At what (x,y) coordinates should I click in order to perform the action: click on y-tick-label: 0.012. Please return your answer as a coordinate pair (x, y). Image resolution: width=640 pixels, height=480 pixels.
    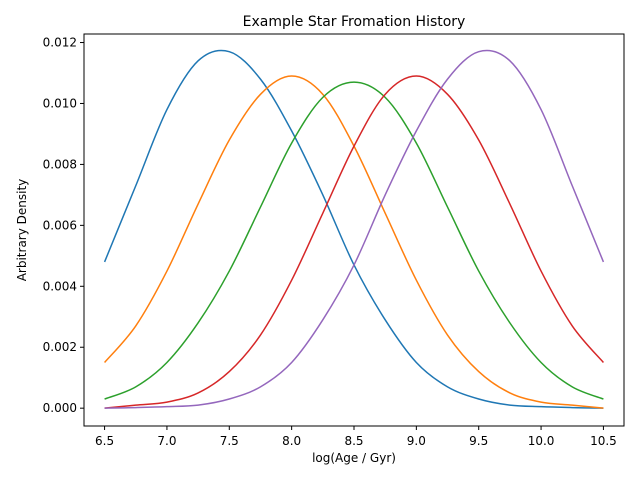
    Looking at the image, I should click on (60, 43).